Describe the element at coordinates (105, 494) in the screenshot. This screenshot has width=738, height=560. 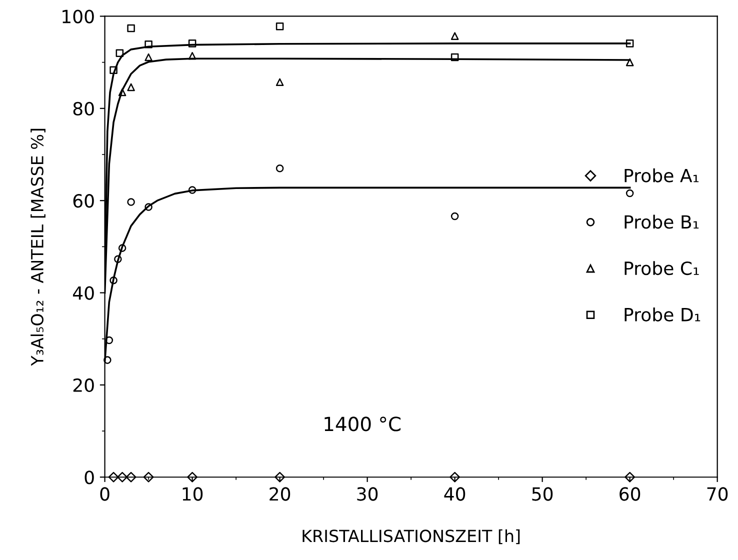
I see `x-tick-label: 0` at that location.